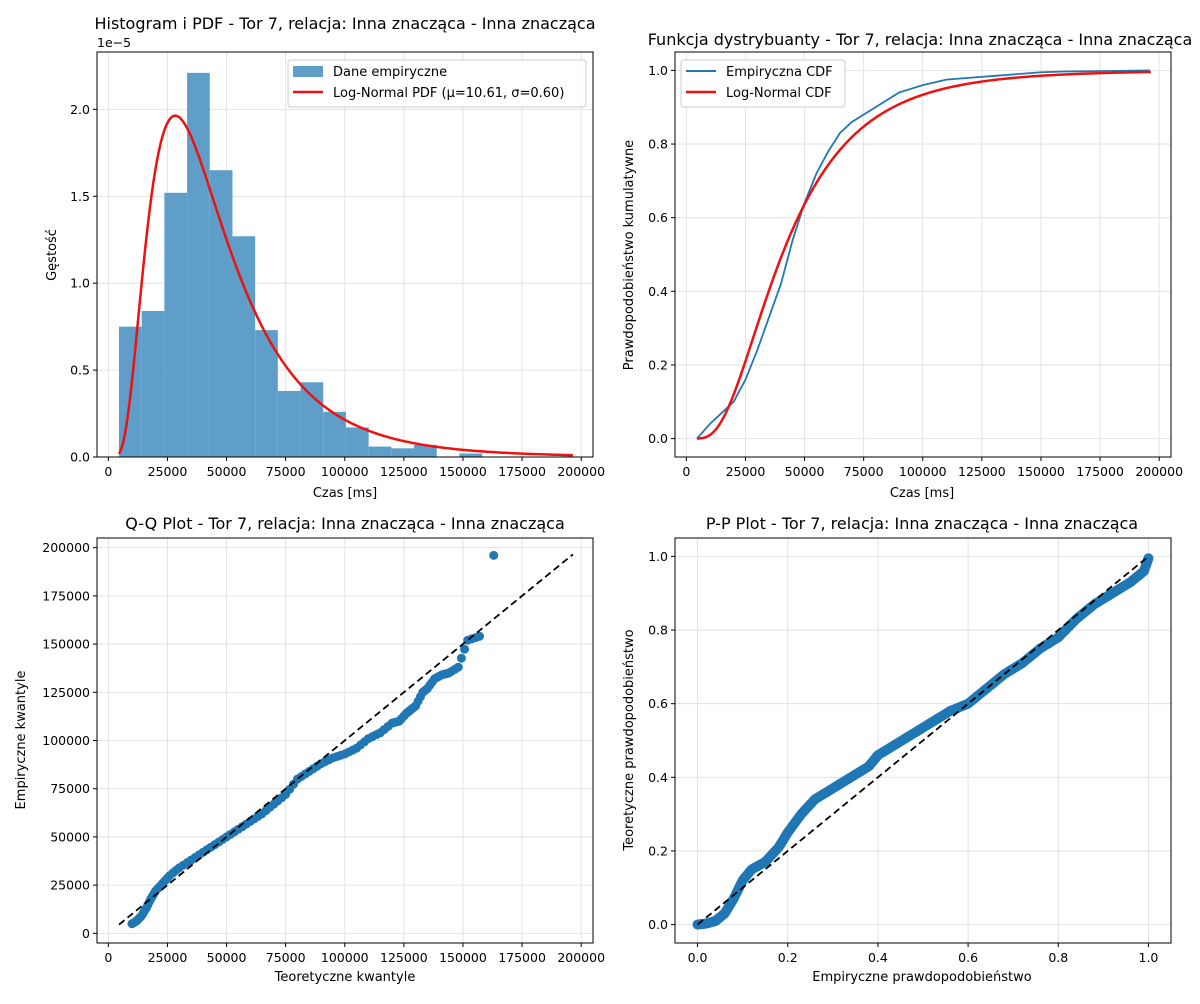 The image size is (1200, 1004). I want to click on y-tick-label: 0.8, so click(658, 144).